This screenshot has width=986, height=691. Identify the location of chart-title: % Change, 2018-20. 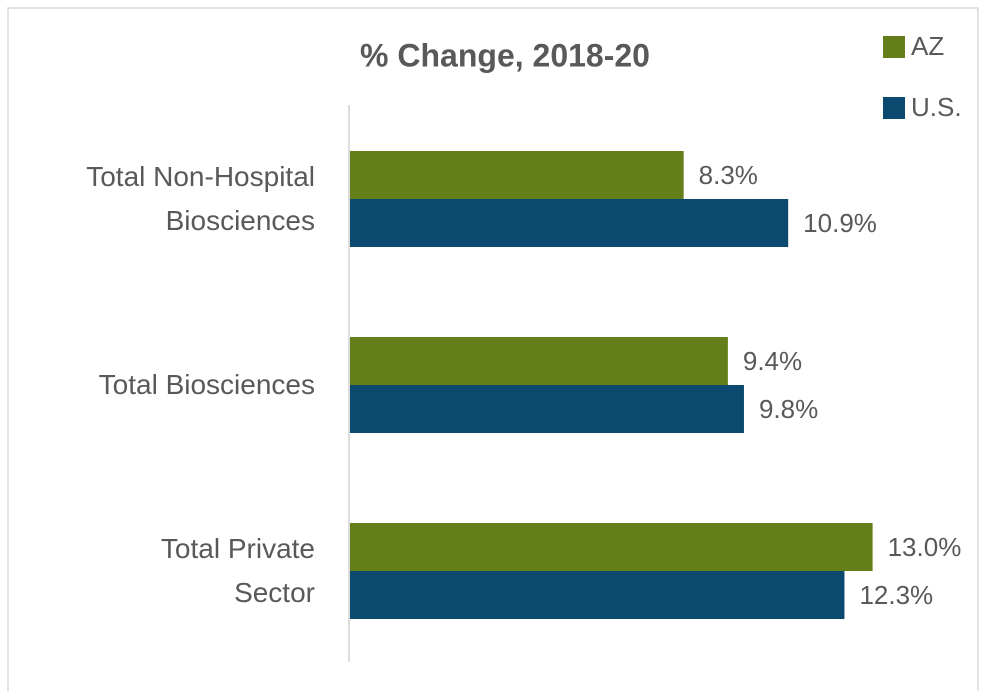
(505, 55).